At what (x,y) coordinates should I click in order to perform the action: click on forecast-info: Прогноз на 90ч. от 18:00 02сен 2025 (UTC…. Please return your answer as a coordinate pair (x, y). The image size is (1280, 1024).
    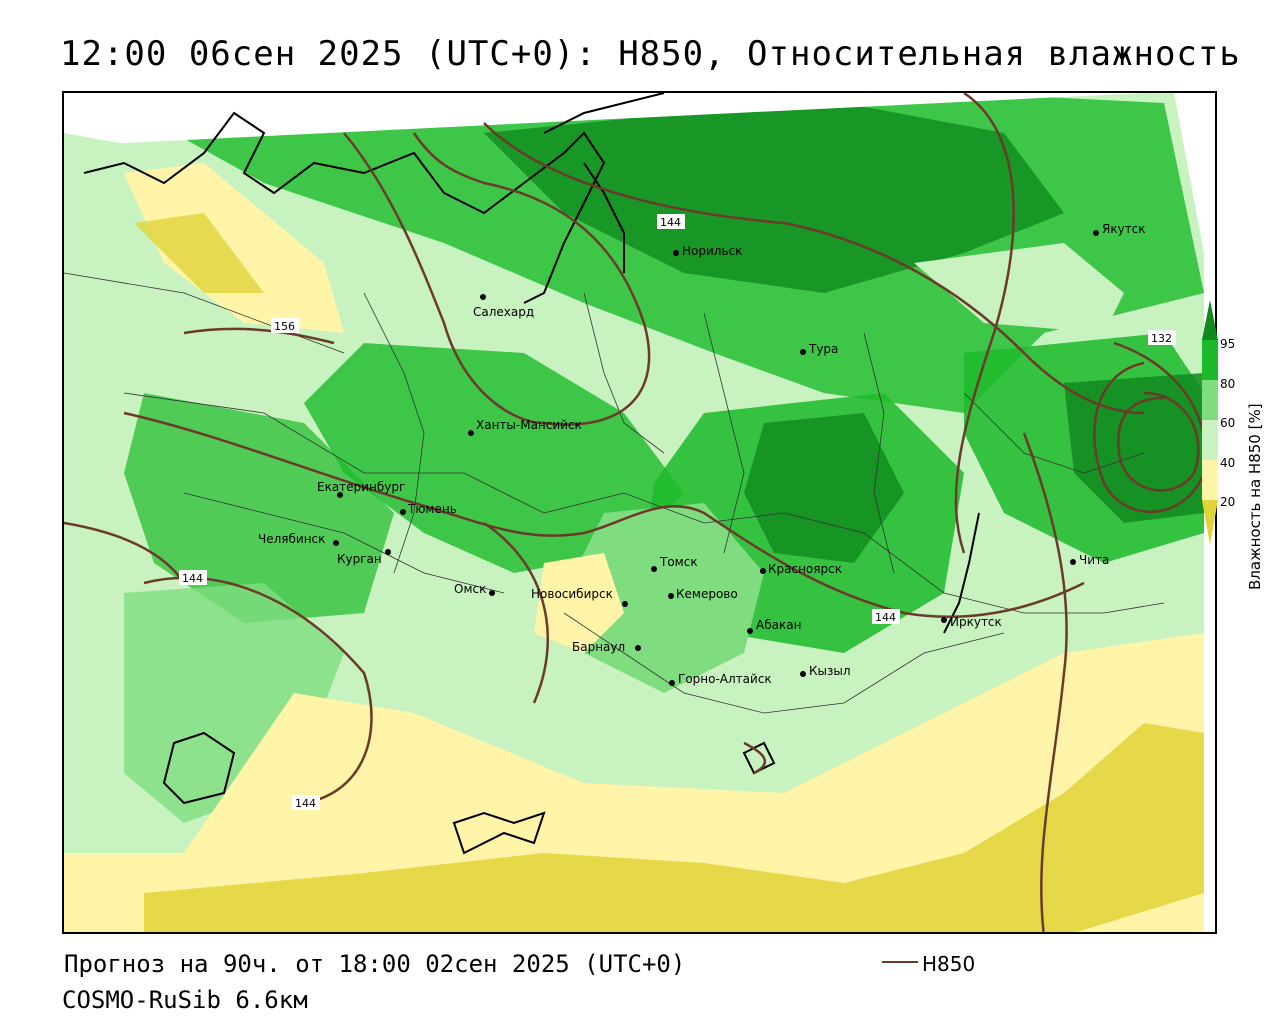
    Looking at the image, I should click on (375, 964).